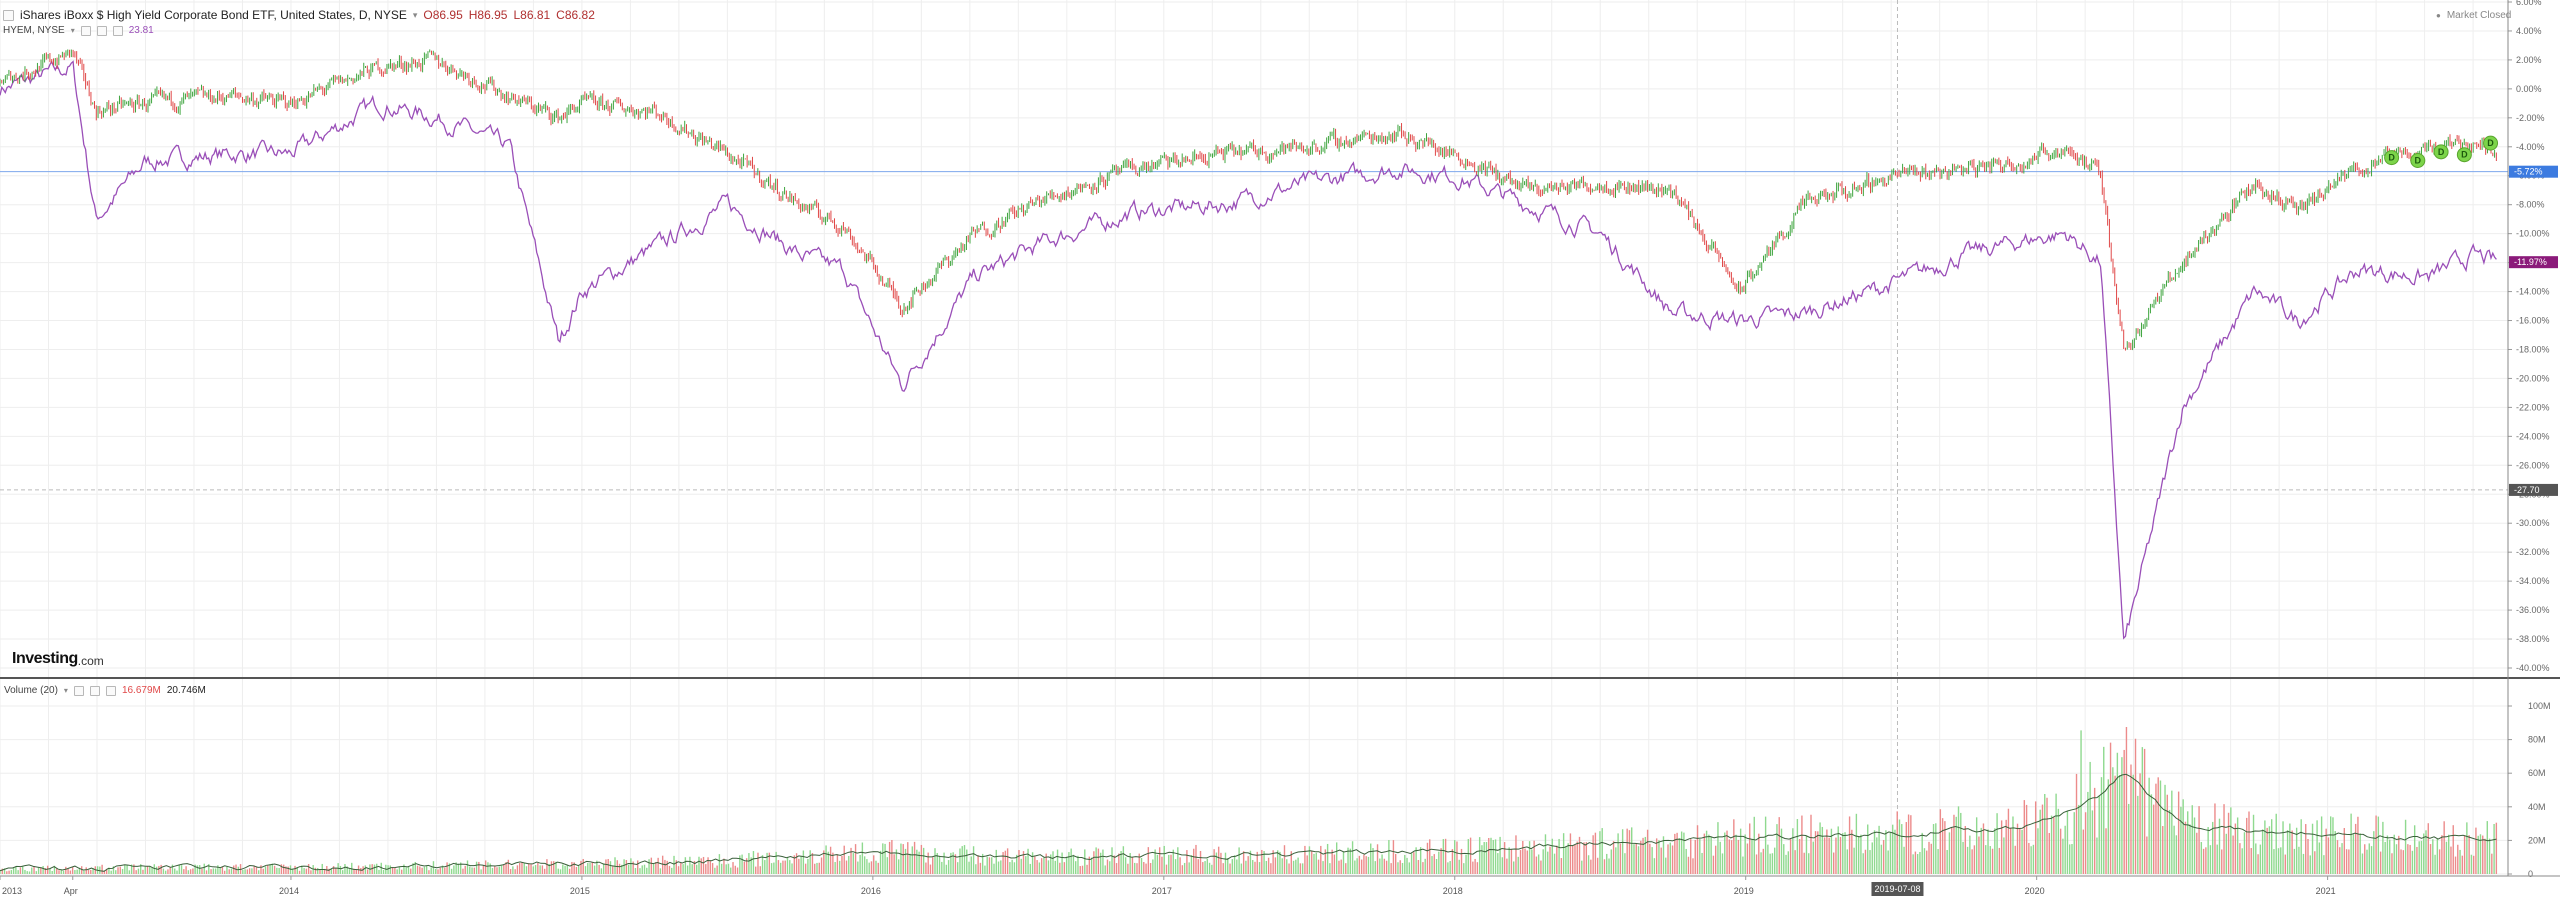 The height and width of the screenshot is (902, 2560). I want to click on compare-legend: HYEM, NYSE ▾ 23.81, so click(78, 30).